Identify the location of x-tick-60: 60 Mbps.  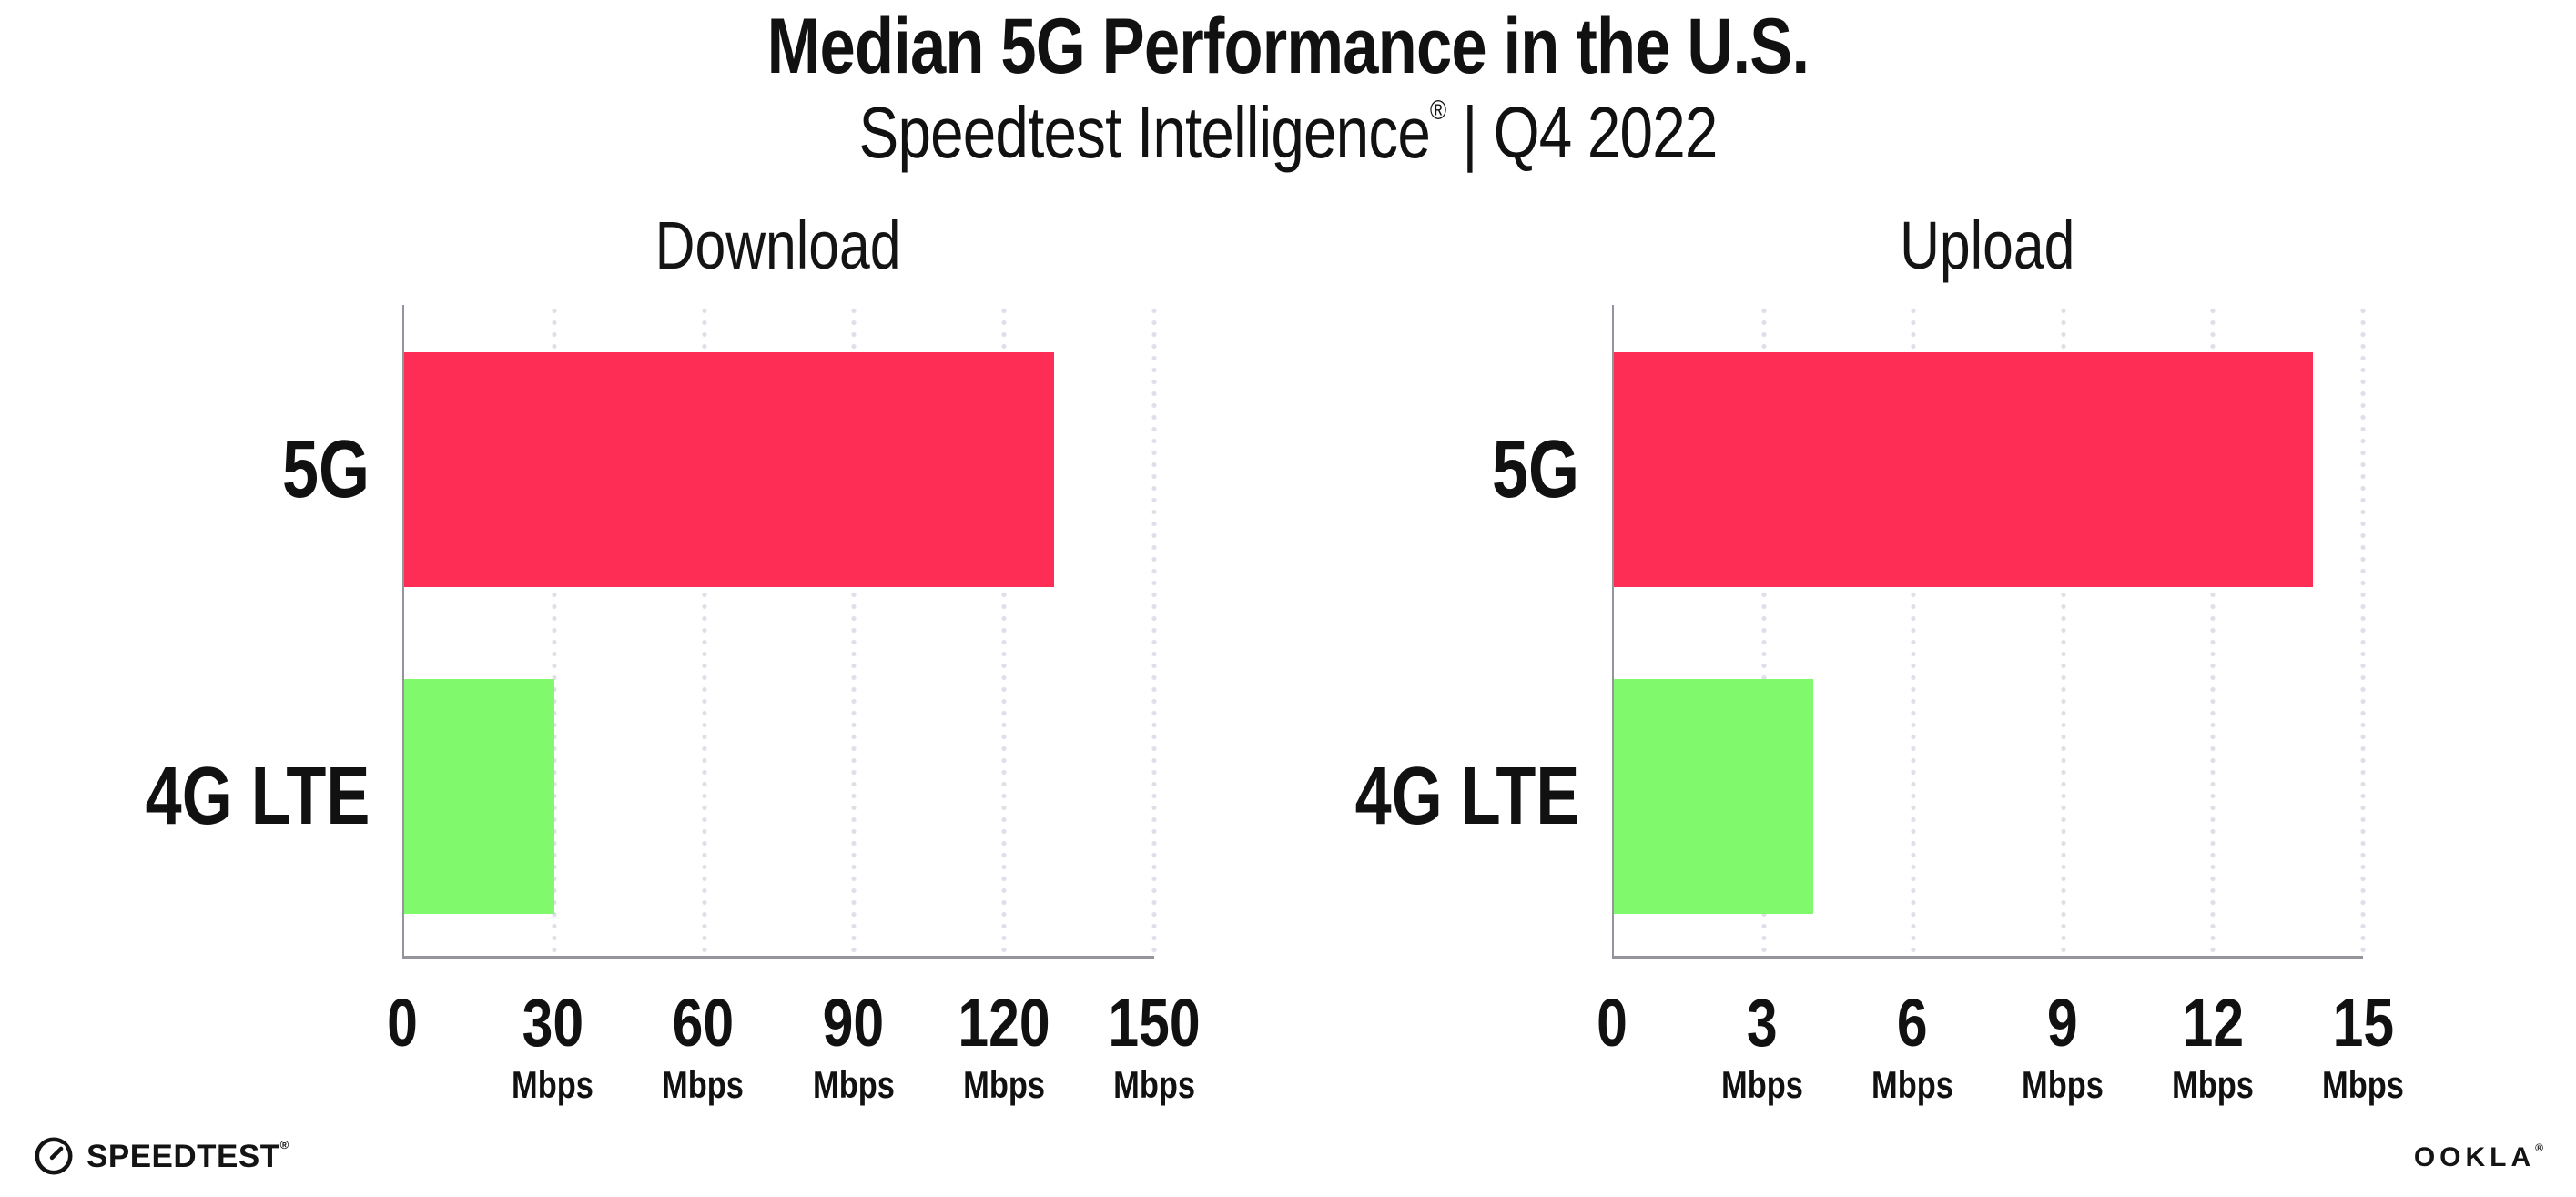
(704, 1046).